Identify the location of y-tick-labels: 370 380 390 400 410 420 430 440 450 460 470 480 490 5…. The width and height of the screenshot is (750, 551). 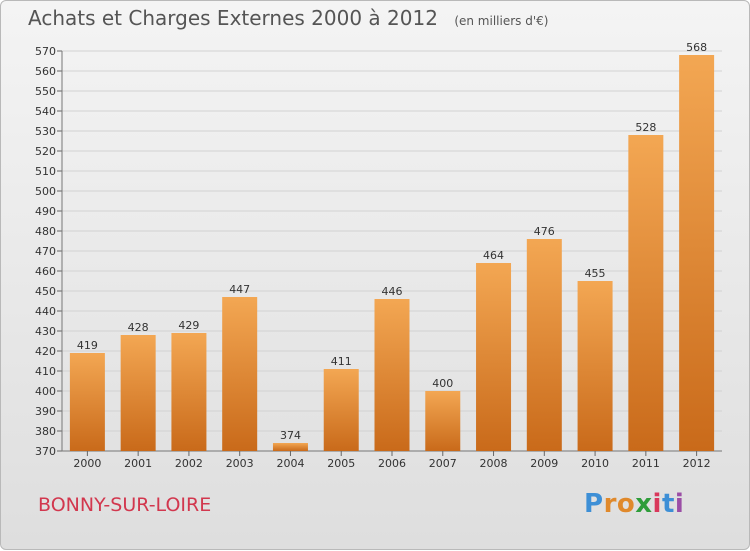
(45, 251).